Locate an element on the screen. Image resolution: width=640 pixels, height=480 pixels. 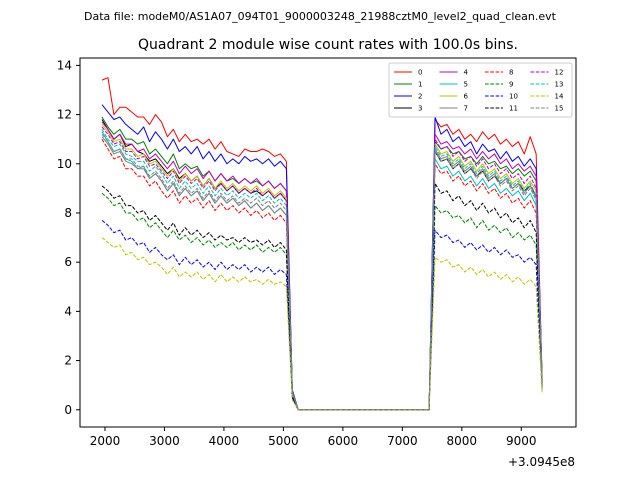
y-tick-label: 6 is located at coordinates (68, 262).